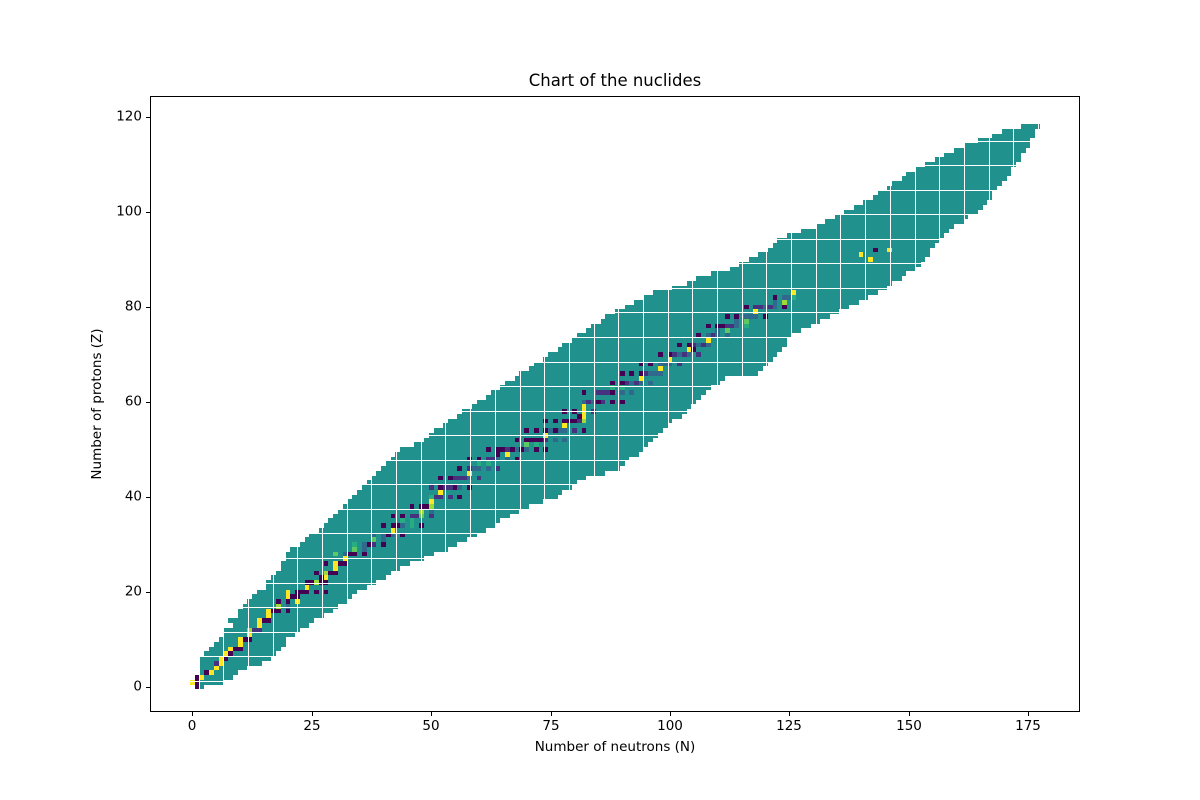 The width and height of the screenshot is (1200, 800). What do you see at coordinates (133, 496) in the screenshot?
I see `y-tick-label: 40` at bounding box center [133, 496].